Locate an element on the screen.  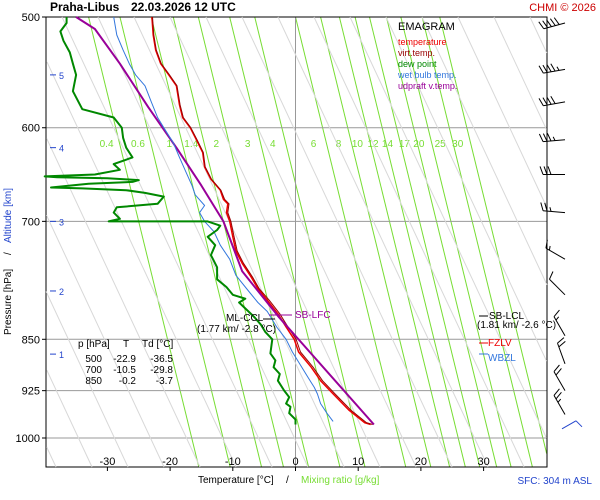
table-cell: -36.5 is located at coordinates (161, 359).